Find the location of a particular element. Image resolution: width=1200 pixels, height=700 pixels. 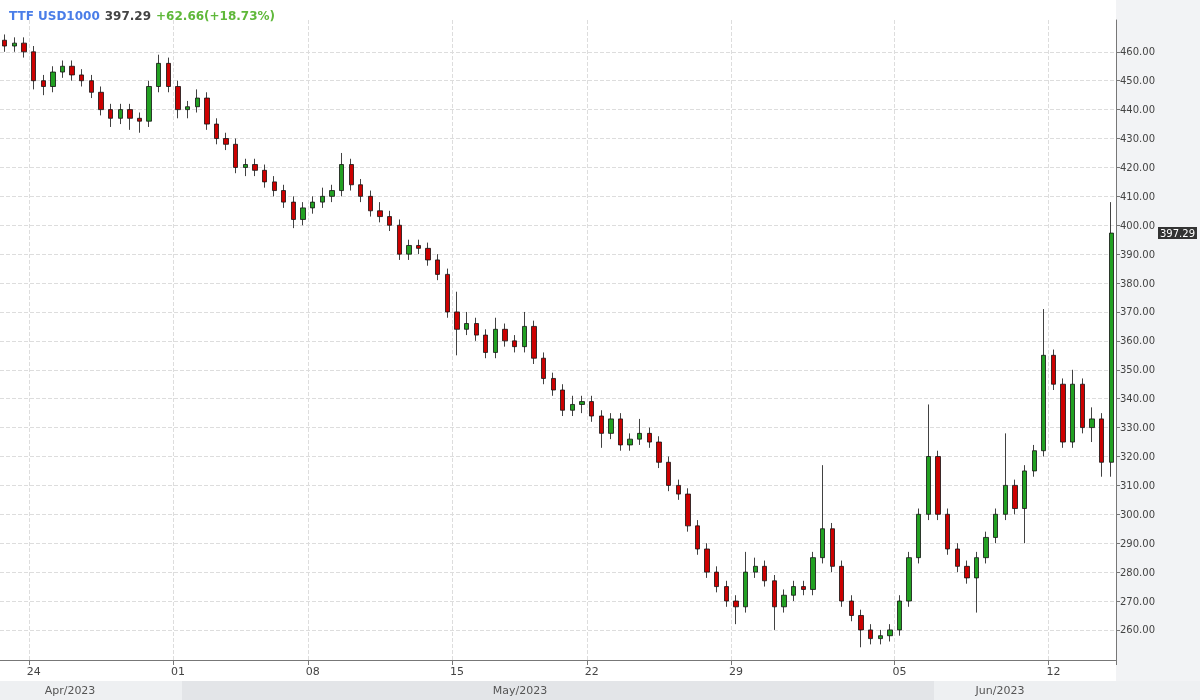

text: May/2023 is located at coordinates (520, 690).